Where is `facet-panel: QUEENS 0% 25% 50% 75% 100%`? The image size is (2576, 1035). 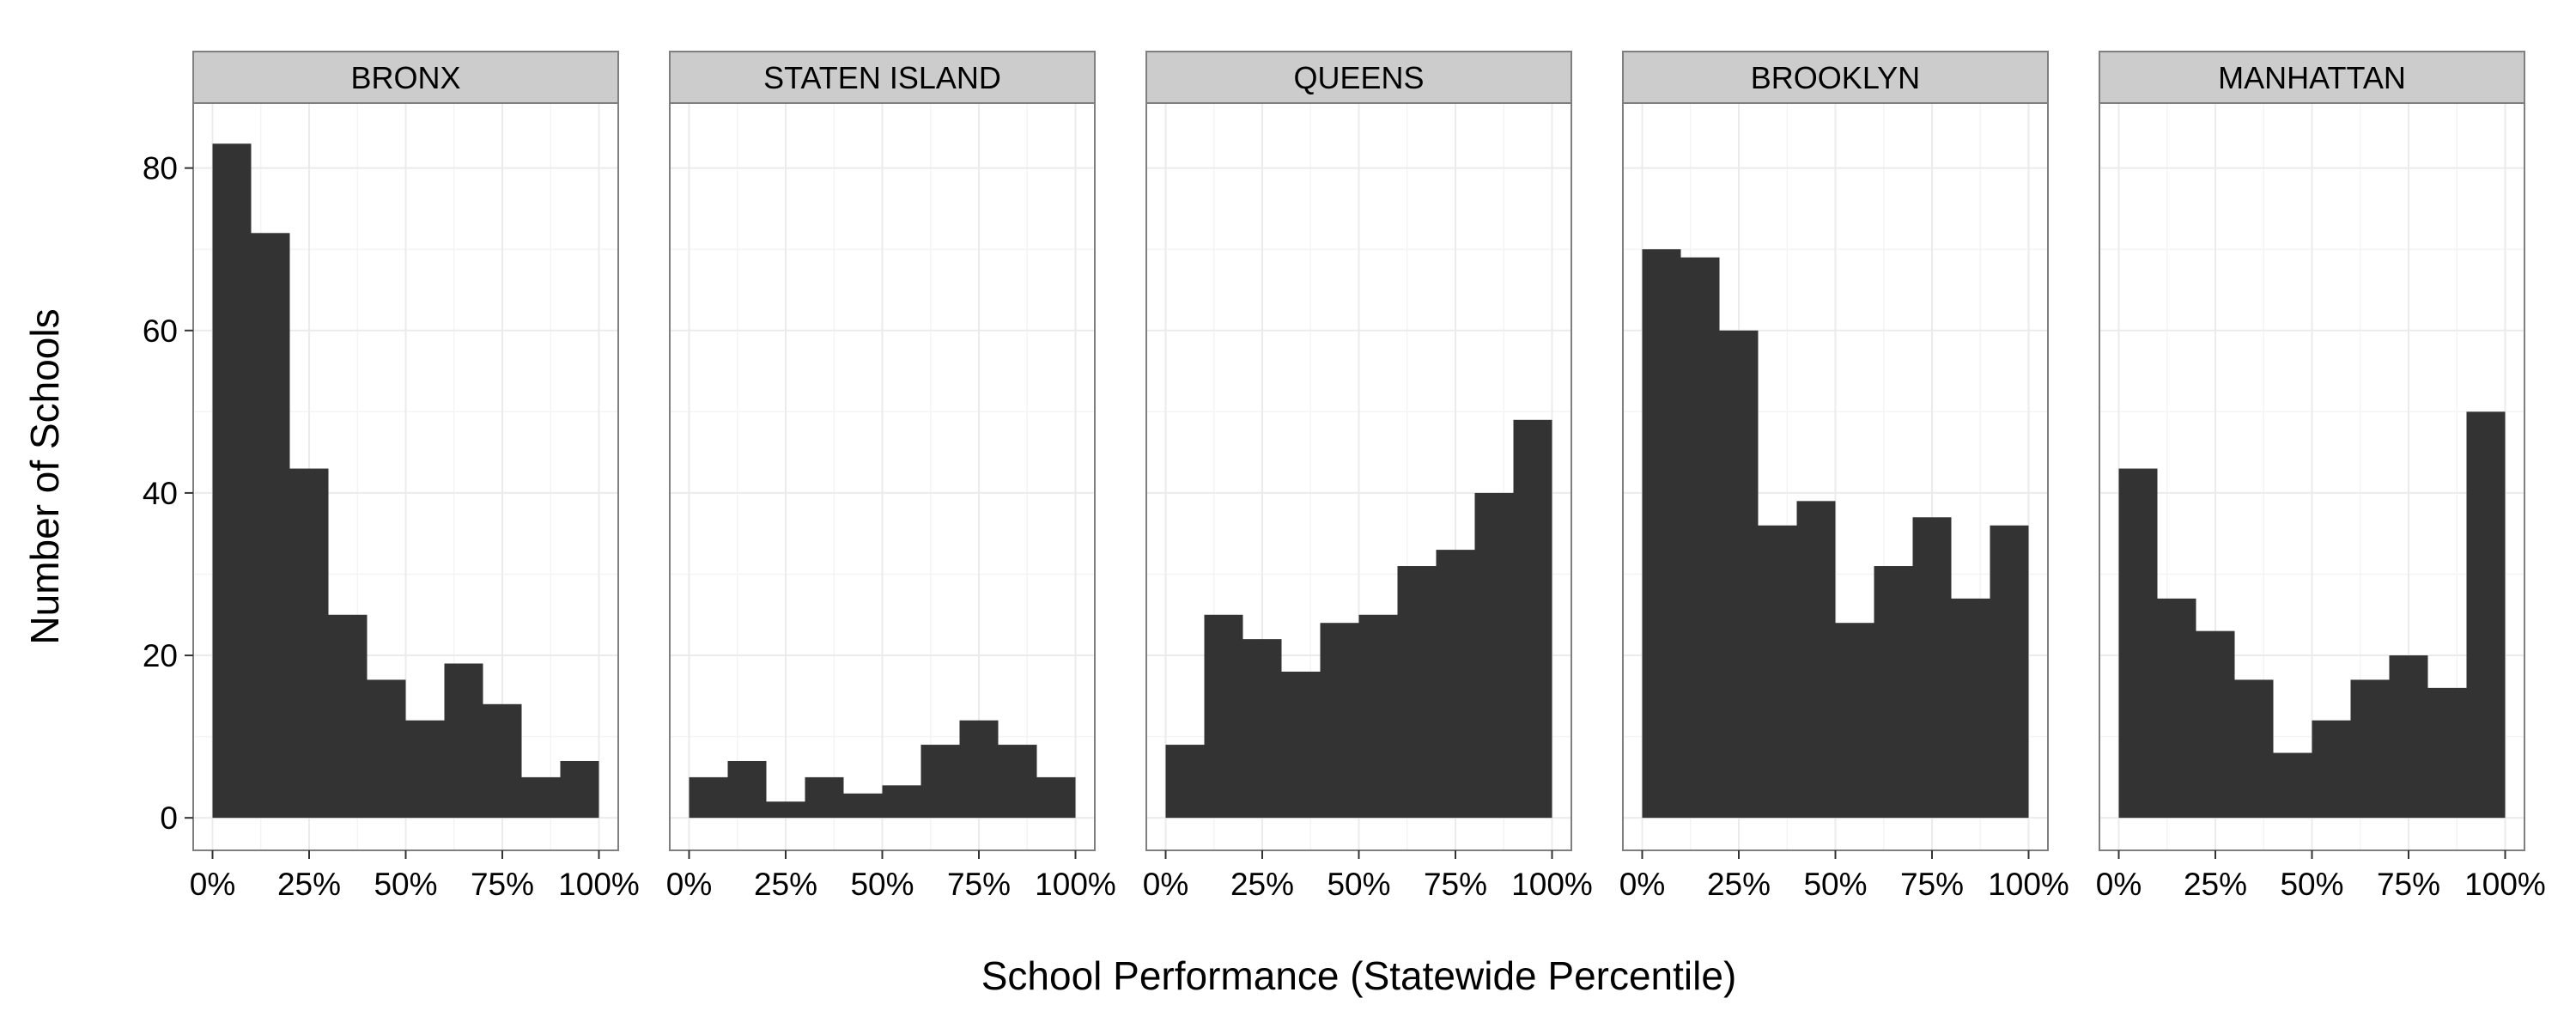
facet-panel: QUEENS 0% 25% 50% 75% 100% is located at coordinates (1368, 476).